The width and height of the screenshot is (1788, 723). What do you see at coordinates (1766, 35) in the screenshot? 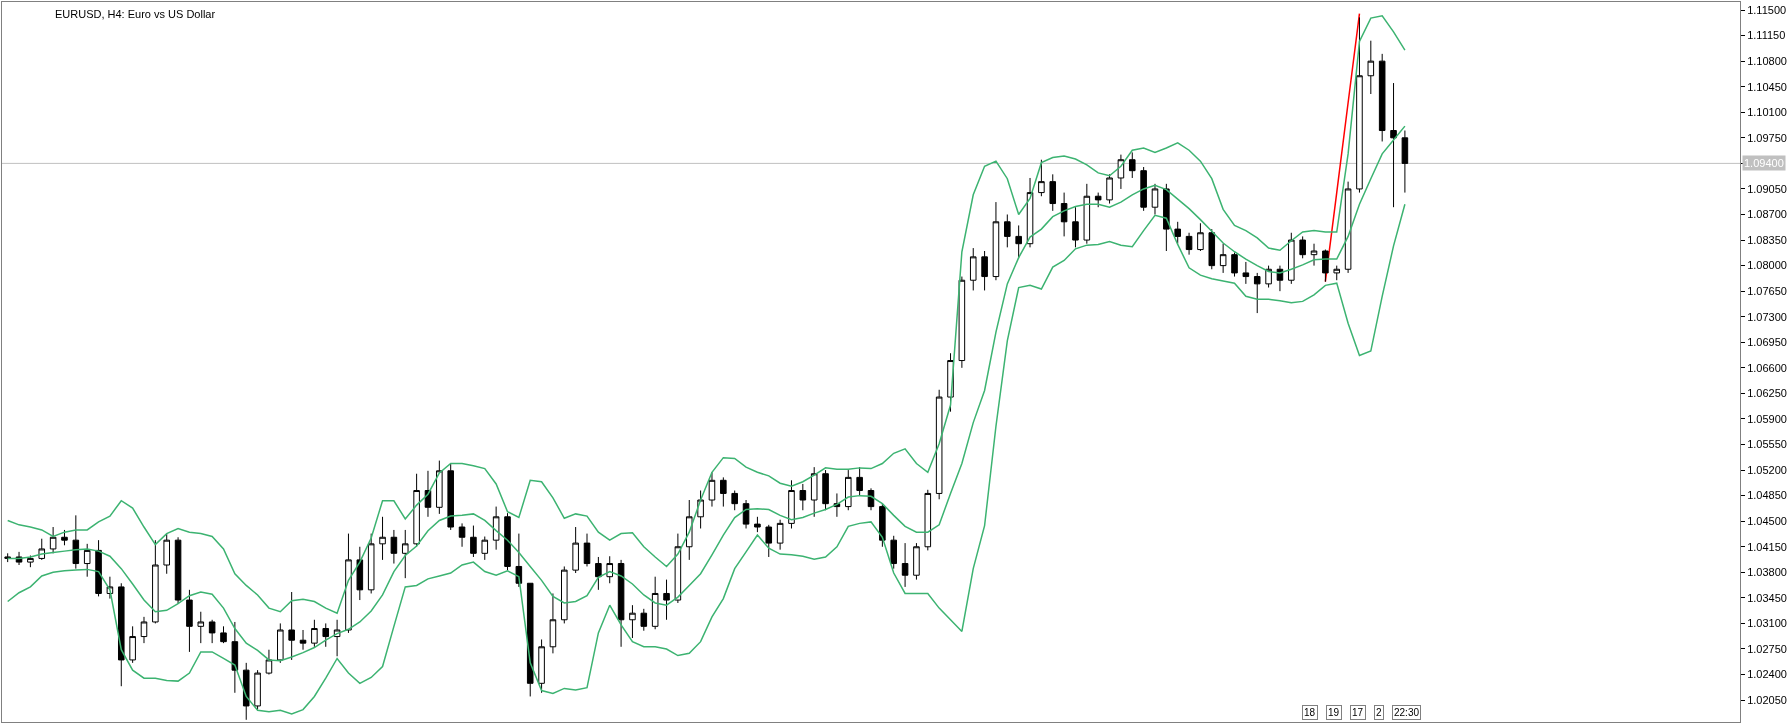
I see `y-tick-label: 1.11150` at bounding box center [1766, 35].